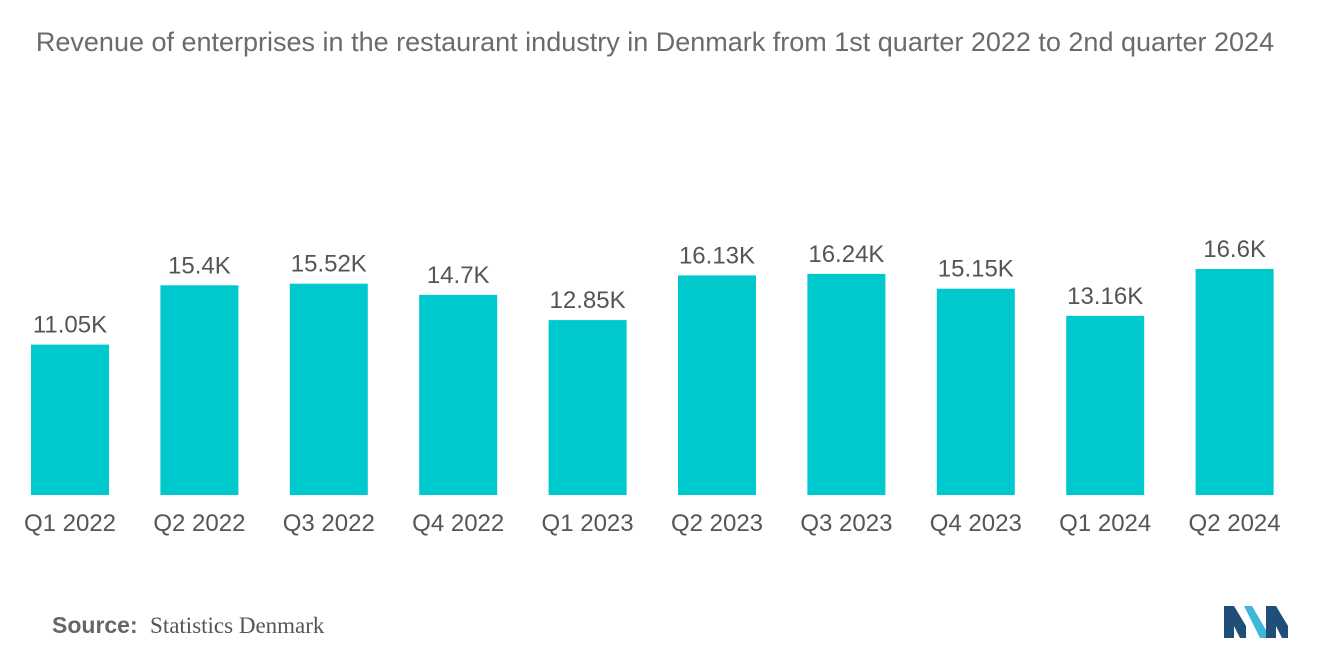  I want to click on category-label: Q1 2022, so click(70, 523).